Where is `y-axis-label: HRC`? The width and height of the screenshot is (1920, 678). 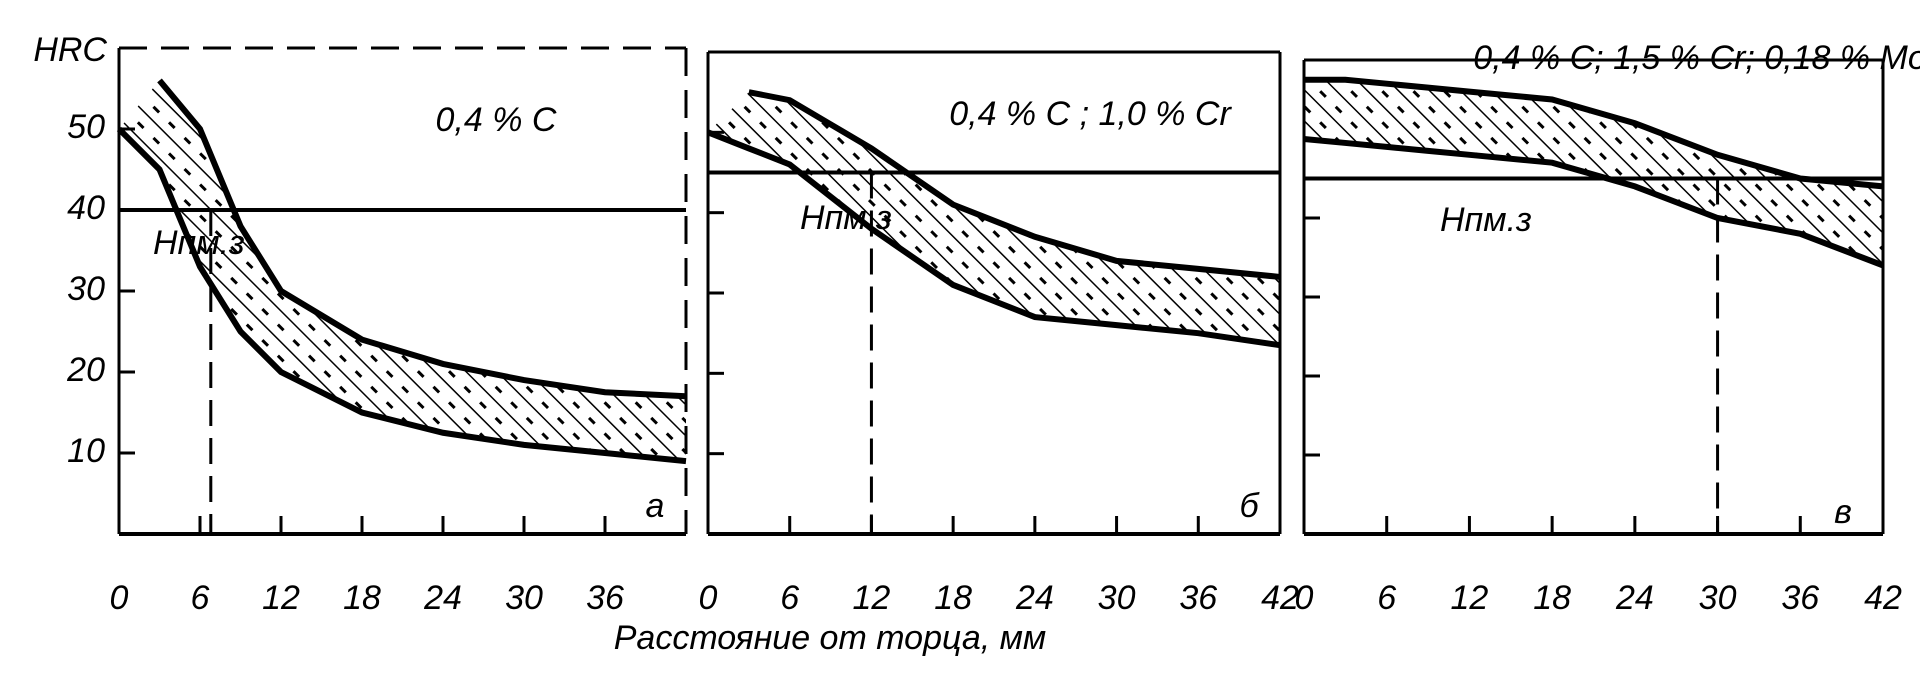
y-axis-label: HRC is located at coordinates (70, 50).